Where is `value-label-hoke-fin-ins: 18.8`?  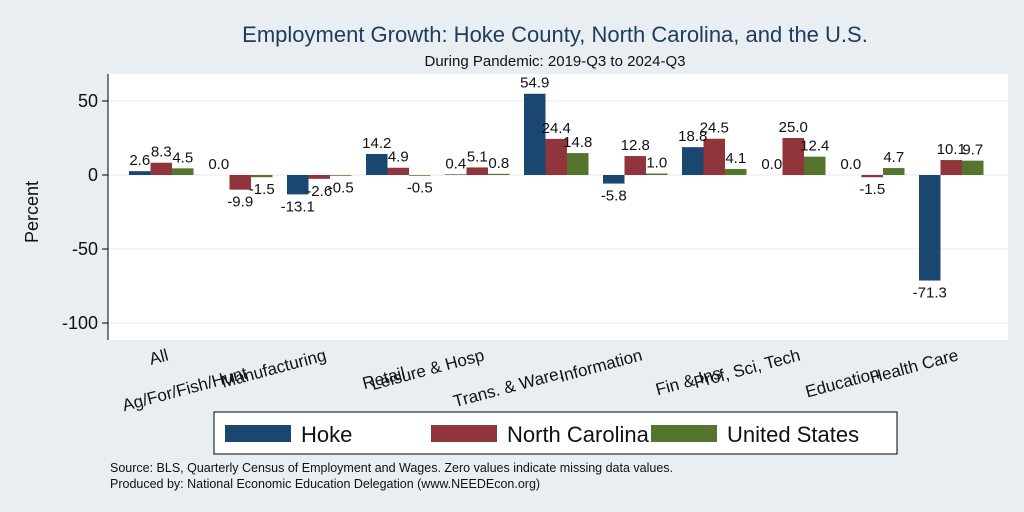 value-label-hoke-fin-ins: 18.8 is located at coordinates (692, 136).